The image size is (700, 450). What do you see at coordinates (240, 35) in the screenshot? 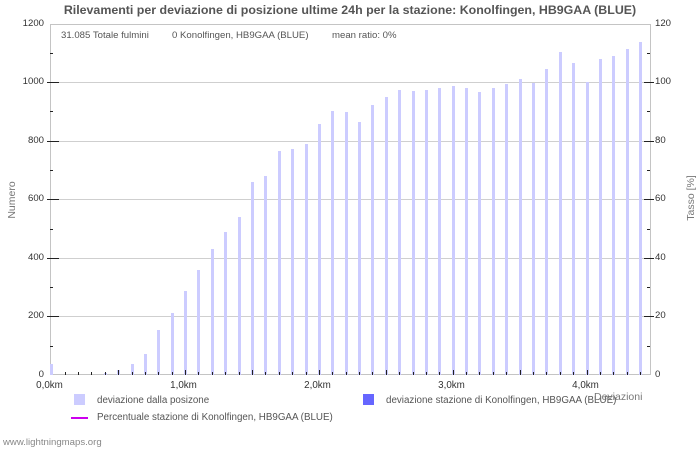
I see `station-count: 0 Konolfingen, HB9GAA (BLUE)` at bounding box center [240, 35].